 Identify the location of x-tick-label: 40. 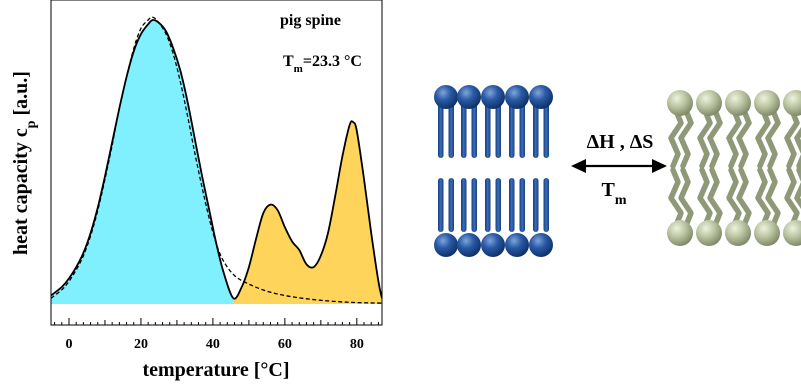
(213, 344).